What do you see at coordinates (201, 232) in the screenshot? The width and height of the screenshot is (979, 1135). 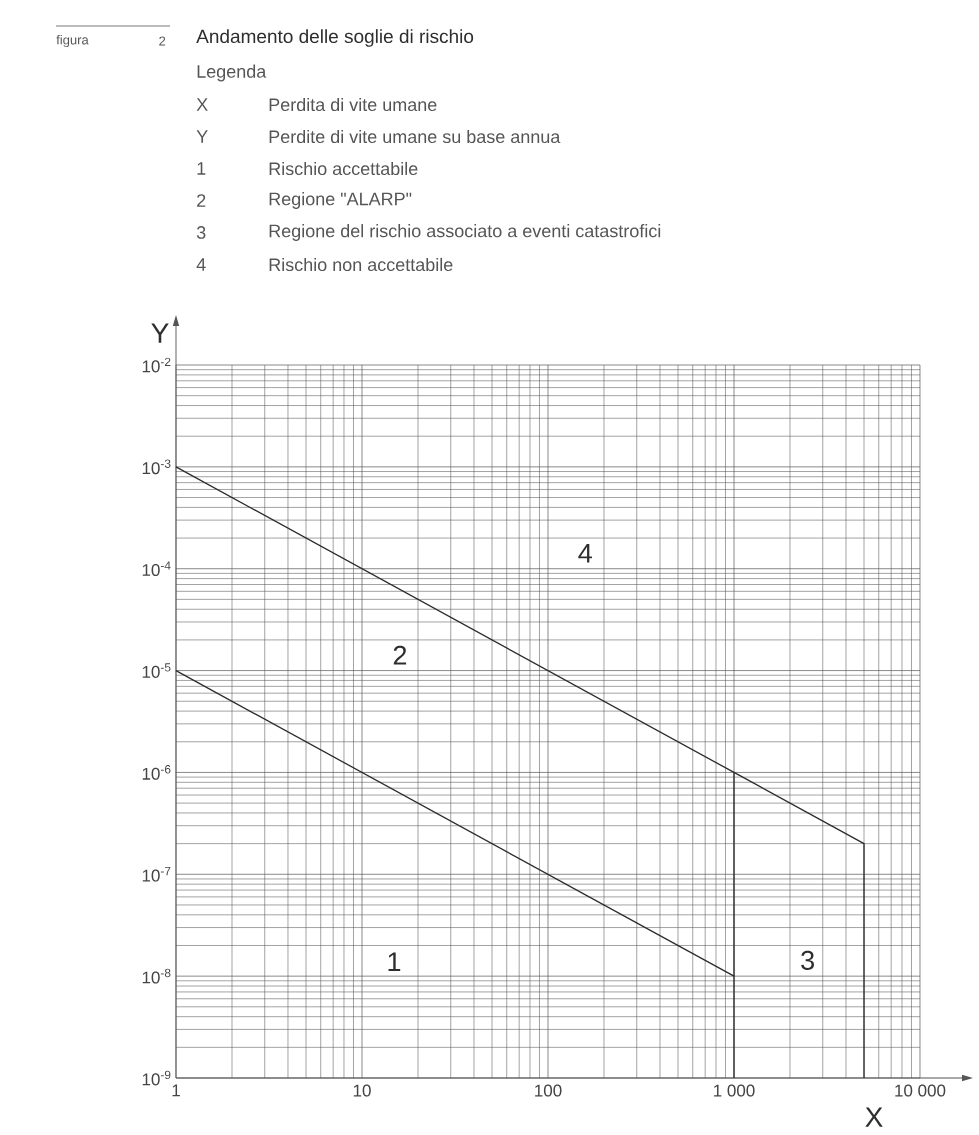 I see `text: 3` at bounding box center [201, 232].